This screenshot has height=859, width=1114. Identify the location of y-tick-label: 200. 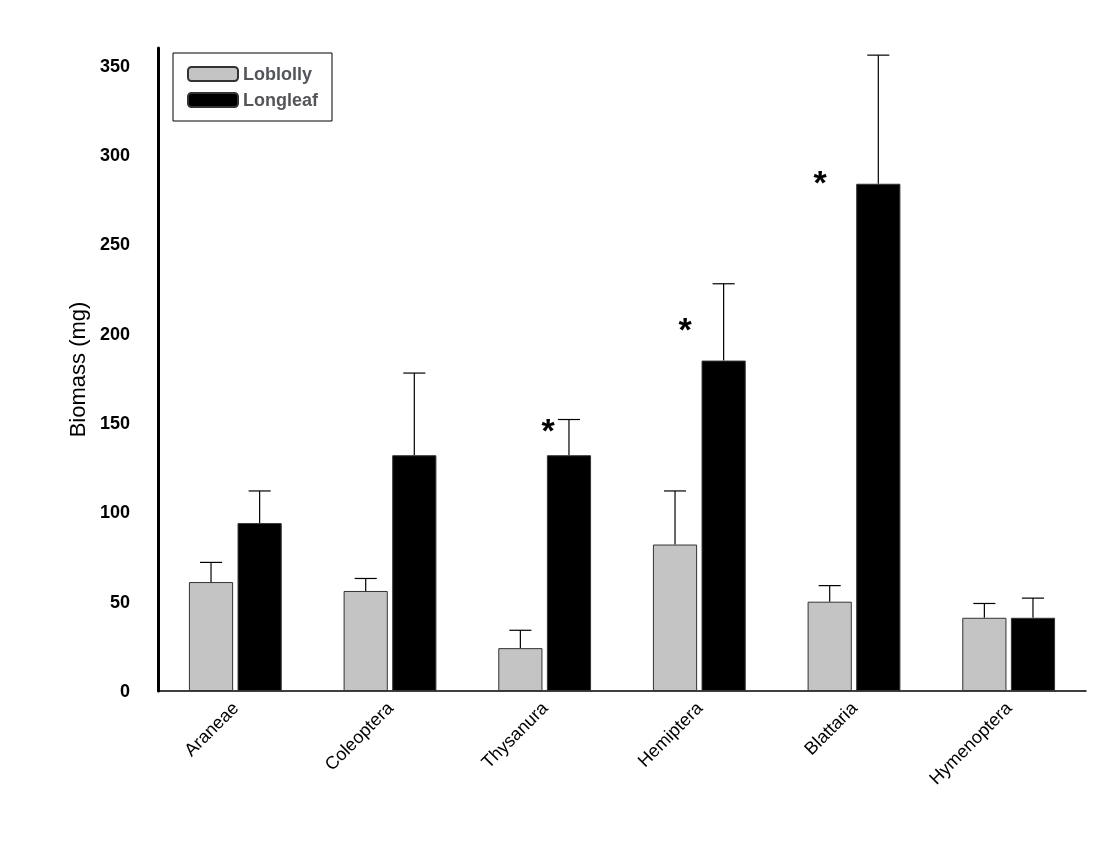
(114, 333).